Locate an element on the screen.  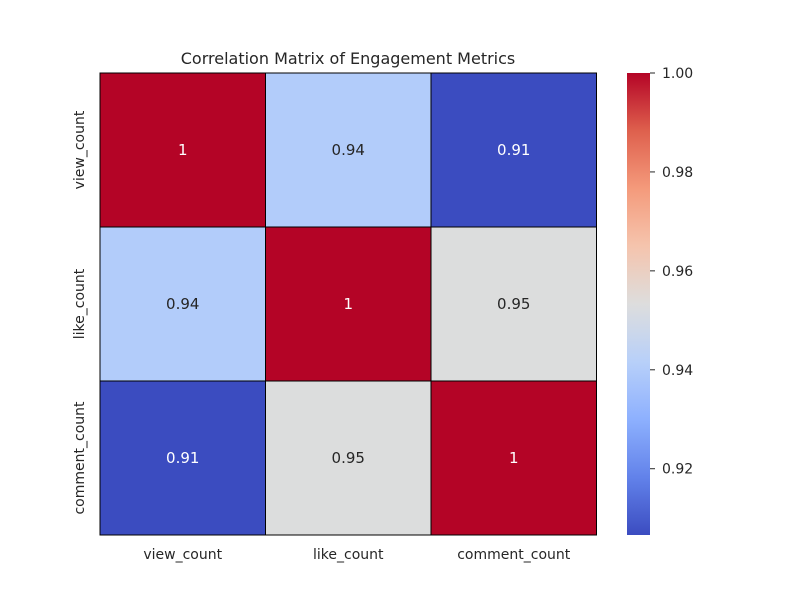
y-tick-label: view_count is located at coordinates (80, 149).